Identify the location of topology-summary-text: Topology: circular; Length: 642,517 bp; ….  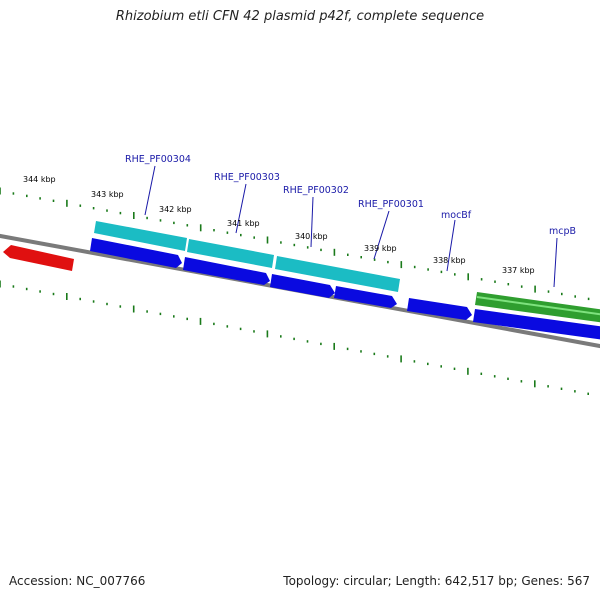
(436, 581).